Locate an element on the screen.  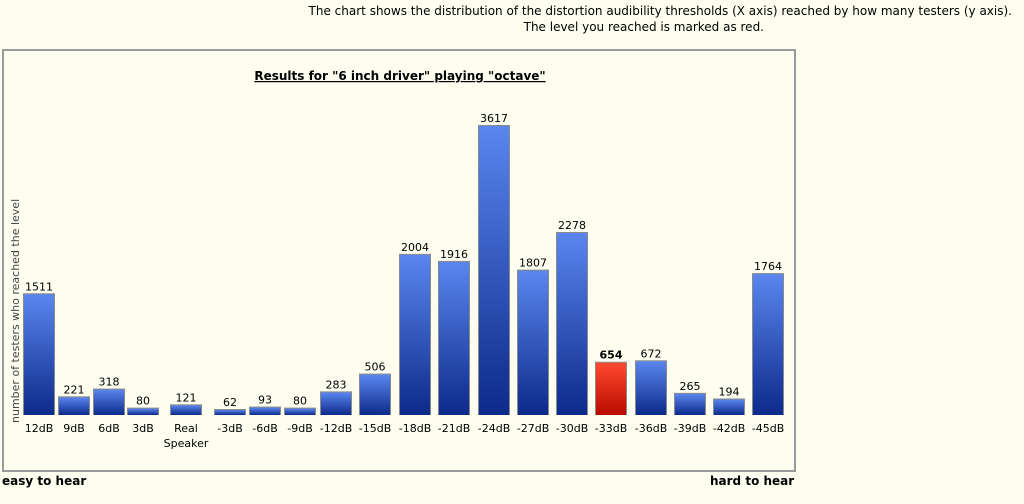
value-label--24db: 3617 is located at coordinates (494, 118).